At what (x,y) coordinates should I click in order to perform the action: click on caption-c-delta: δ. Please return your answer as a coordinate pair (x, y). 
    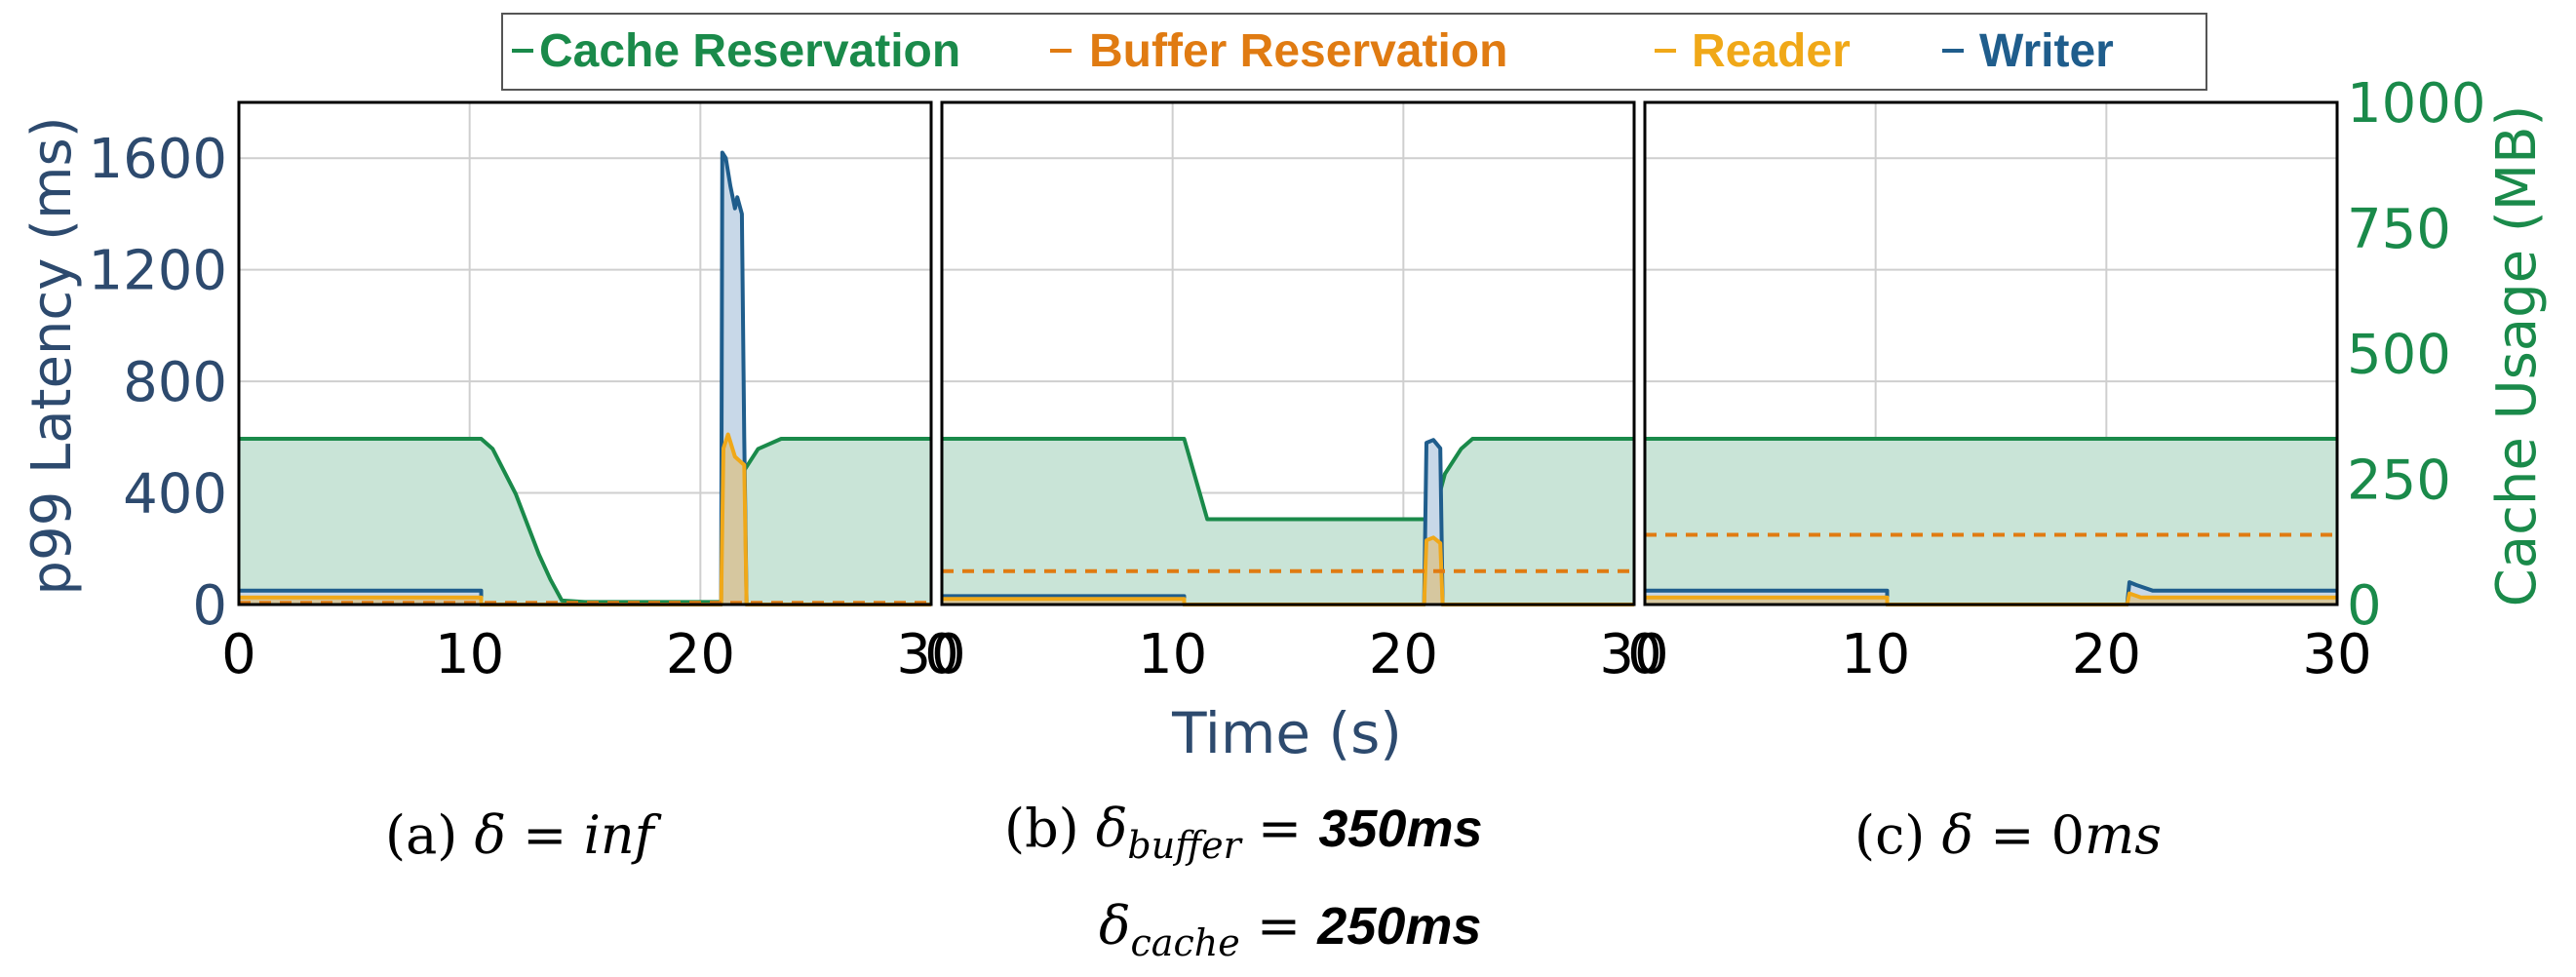
    Looking at the image, I should click on (1957, 835).